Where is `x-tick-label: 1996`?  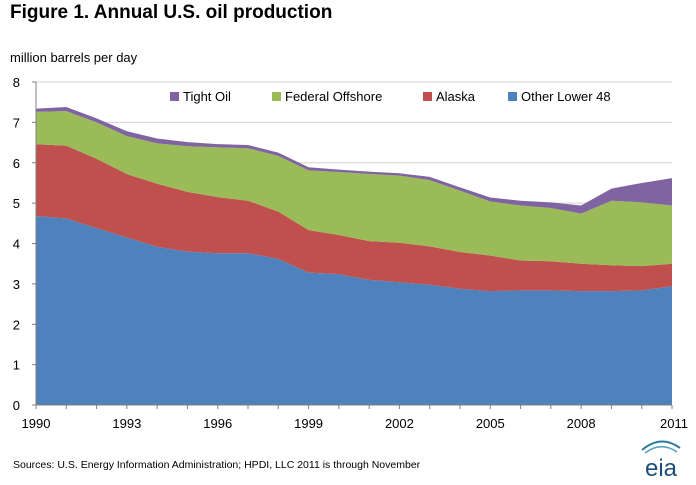
x-tick-label: 1996 is located at coordinates (217, 423).